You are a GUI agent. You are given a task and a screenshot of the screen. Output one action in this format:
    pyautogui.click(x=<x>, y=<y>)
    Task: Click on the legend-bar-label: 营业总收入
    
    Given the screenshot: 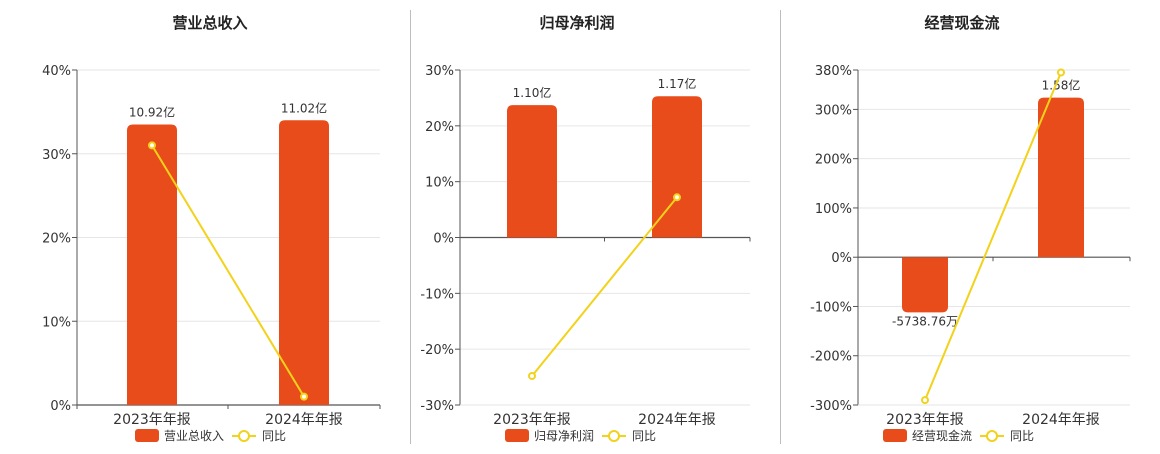 What is the action you would take?
    pyautogui.click(x=194, y=436)
    